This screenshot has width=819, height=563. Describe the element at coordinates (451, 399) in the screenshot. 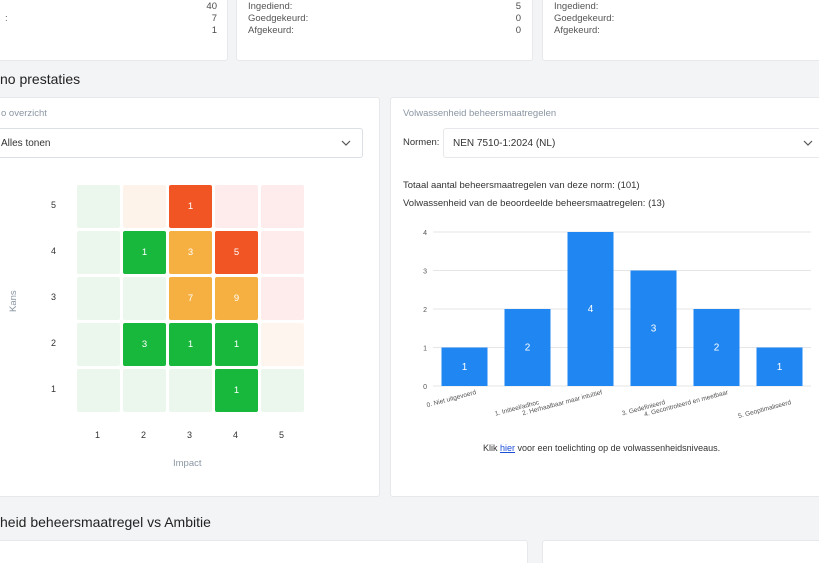

I see `chart-category-label: 0. Niet uitgevoerd` at that location.